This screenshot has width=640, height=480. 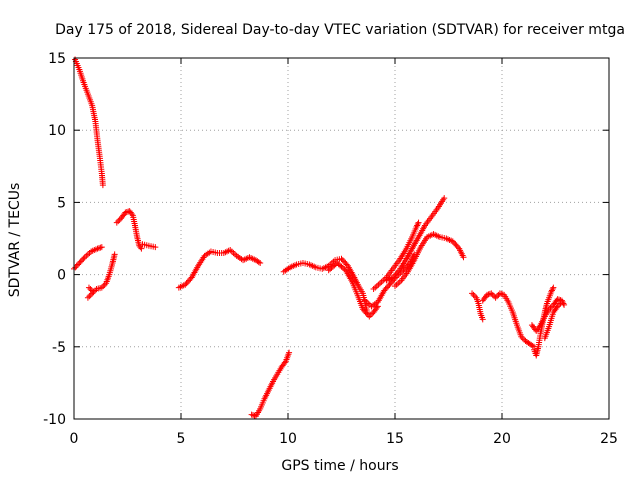 What do you see at coordinates (59, 348) in the screenshot?
I see `y-tick-label: -5` at bounding box center [59, 348].